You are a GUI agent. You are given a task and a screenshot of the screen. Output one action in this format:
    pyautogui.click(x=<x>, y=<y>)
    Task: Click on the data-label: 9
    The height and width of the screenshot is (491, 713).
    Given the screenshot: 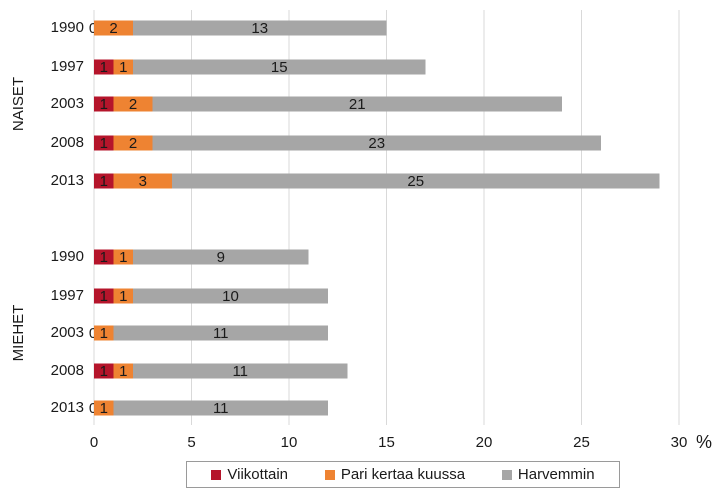 What is the action you would take?
    pyautogui.click(x=221, y=257)
    